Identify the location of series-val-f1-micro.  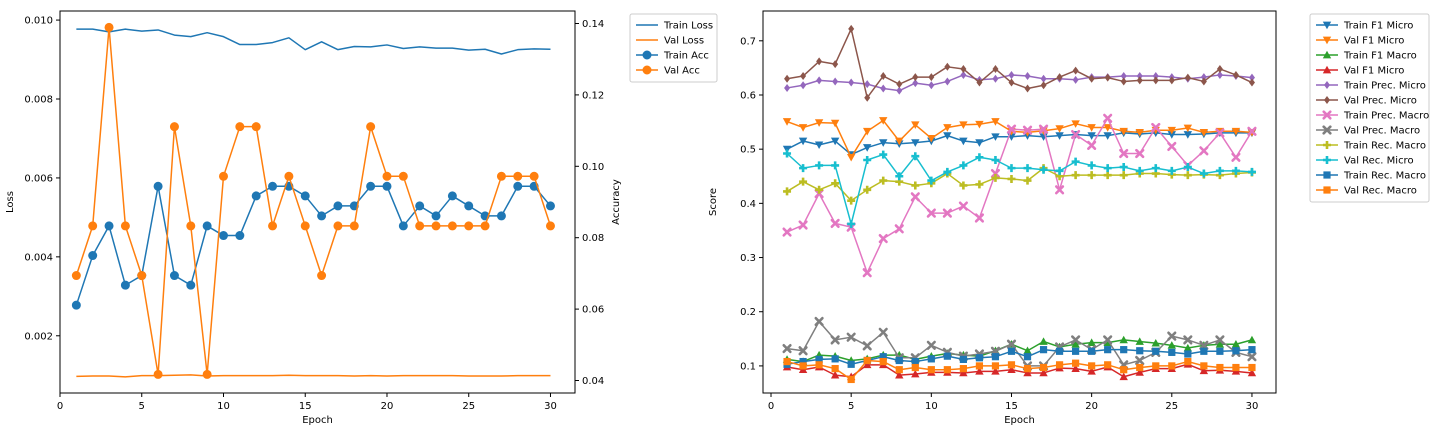
(1019, 139).